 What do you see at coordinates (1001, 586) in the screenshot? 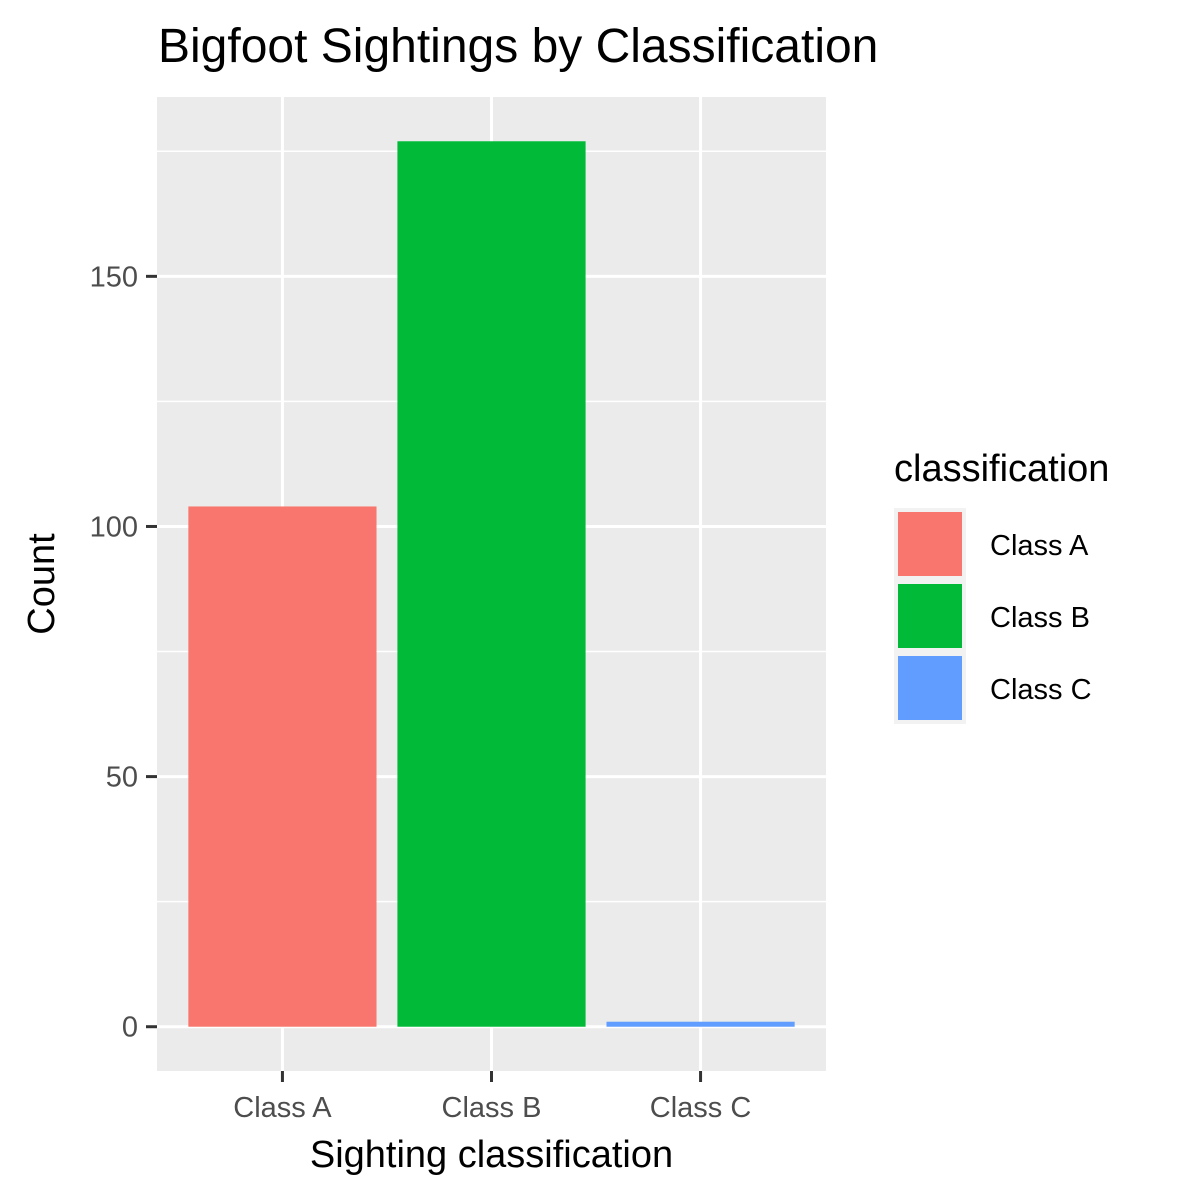
I see `legend: classification Class A Class B Class C` at bounding box center [1001, 586].